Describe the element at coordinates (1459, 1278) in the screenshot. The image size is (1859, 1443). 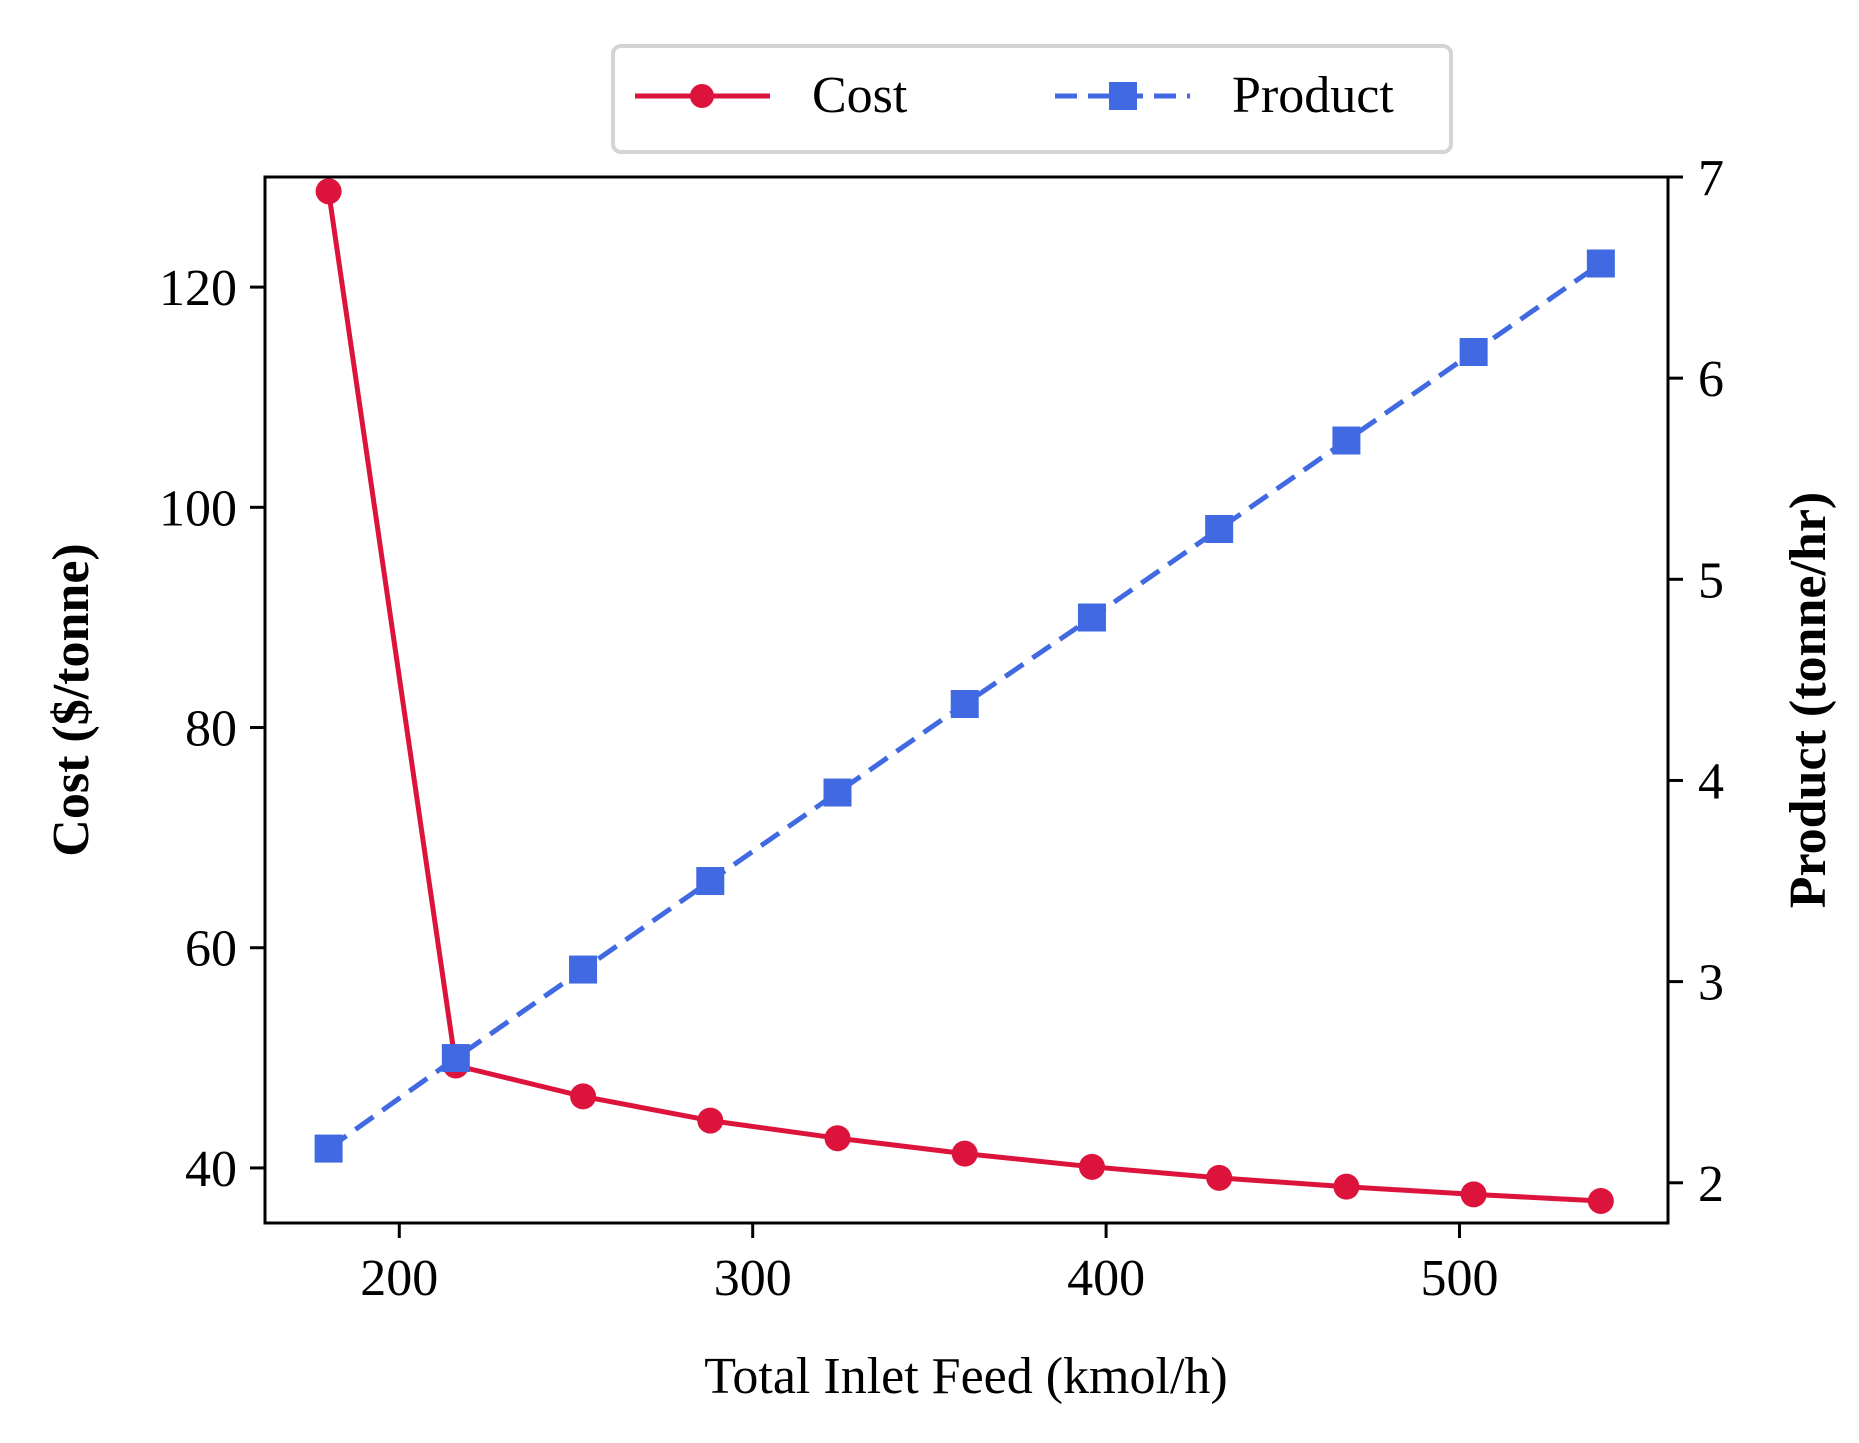
I see `x-tick-label: 500` at that location.